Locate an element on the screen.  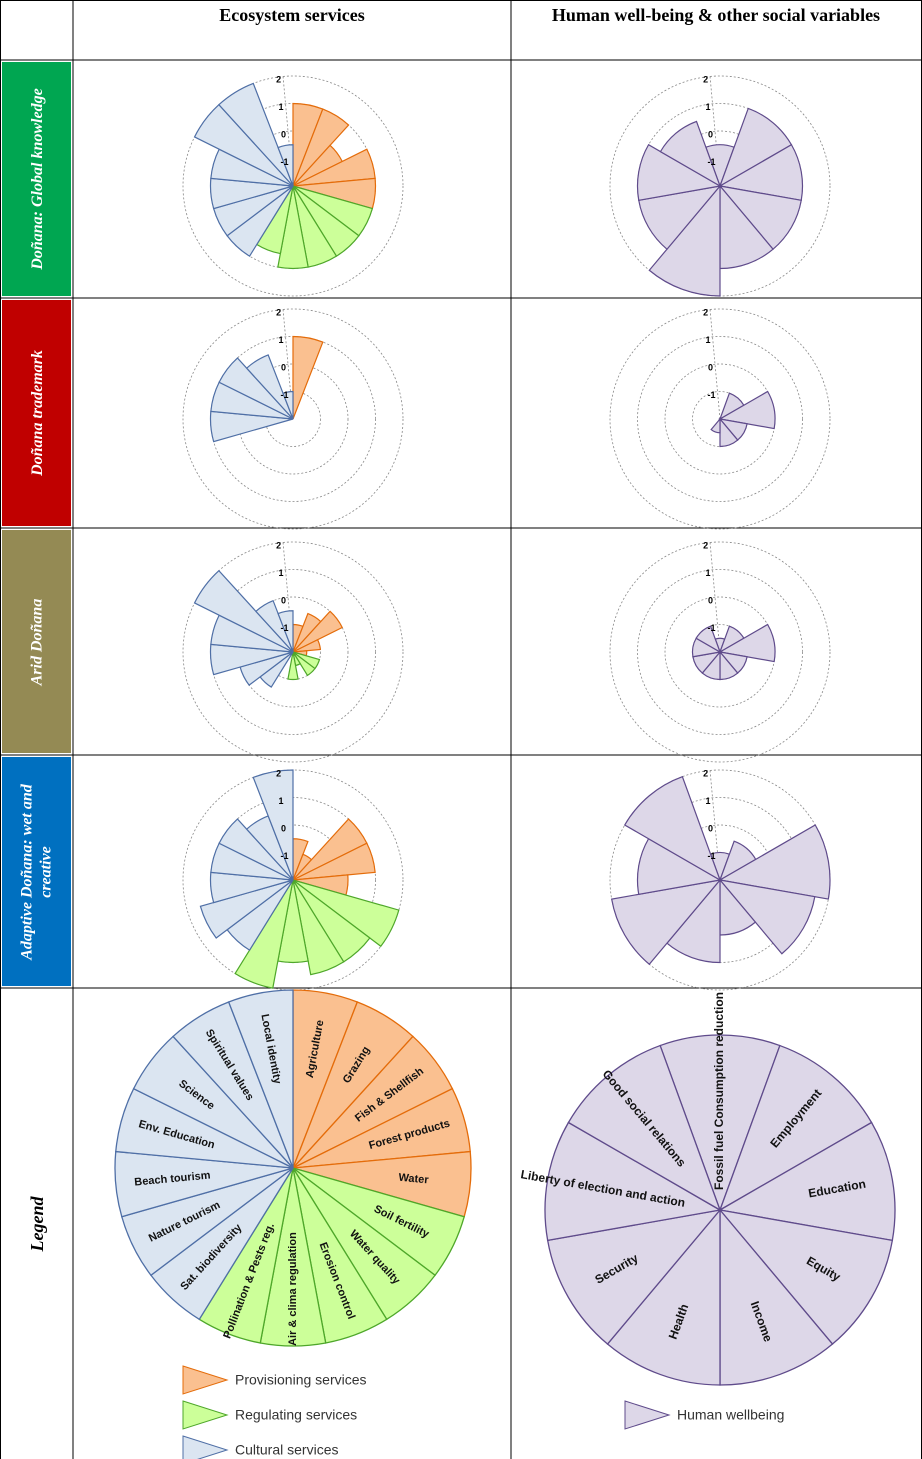
row-label: Arid Doñana is located at coordinates (36, 641).